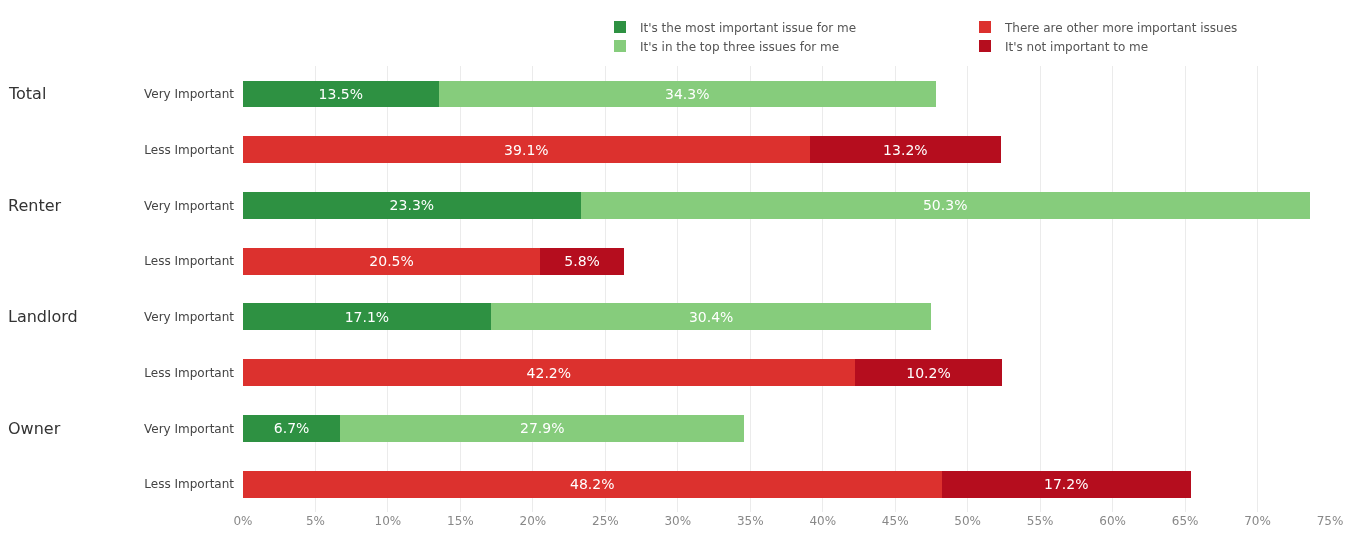 The width and height of the screenshot is (1346, 536). Describe the element at coordinates (968, 521) in the screenshot. I see `x-tick-label: 50%` at that location.